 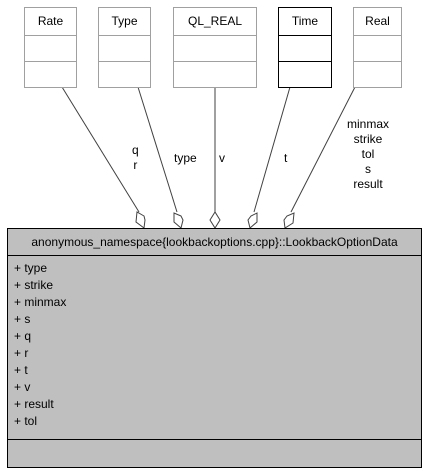 I want to click on edge-label-line: type, so click(x=185, y=158).